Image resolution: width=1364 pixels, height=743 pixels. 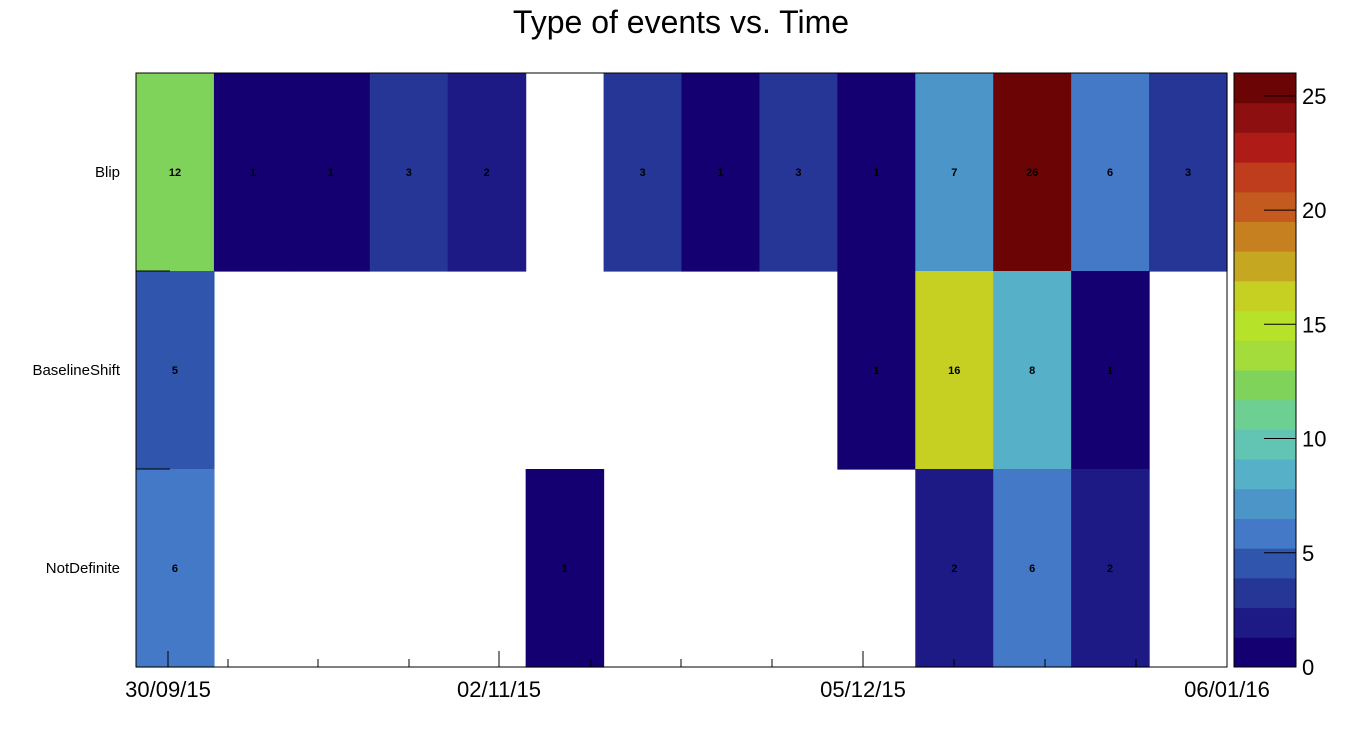 What do you see at coordinates (863, 689) in the screenshot?
I see `x-tick-label: 05/12/15` at bounding box center [863, 689].